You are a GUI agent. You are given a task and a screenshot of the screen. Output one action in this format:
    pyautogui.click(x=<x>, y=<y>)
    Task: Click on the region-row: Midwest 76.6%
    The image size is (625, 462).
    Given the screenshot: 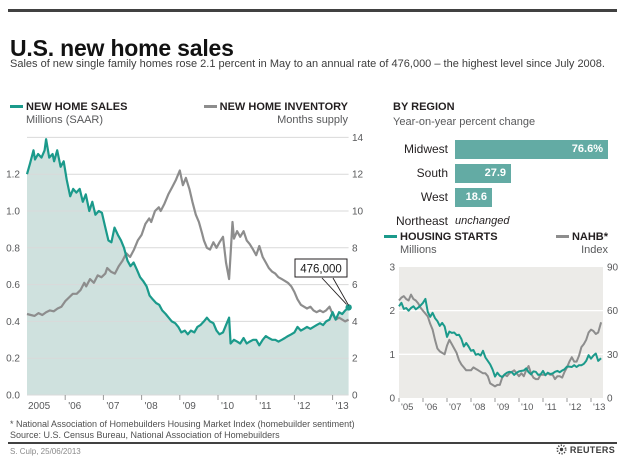 What is the action you would take?
    pyautogui.click(x=504, y=149)
    